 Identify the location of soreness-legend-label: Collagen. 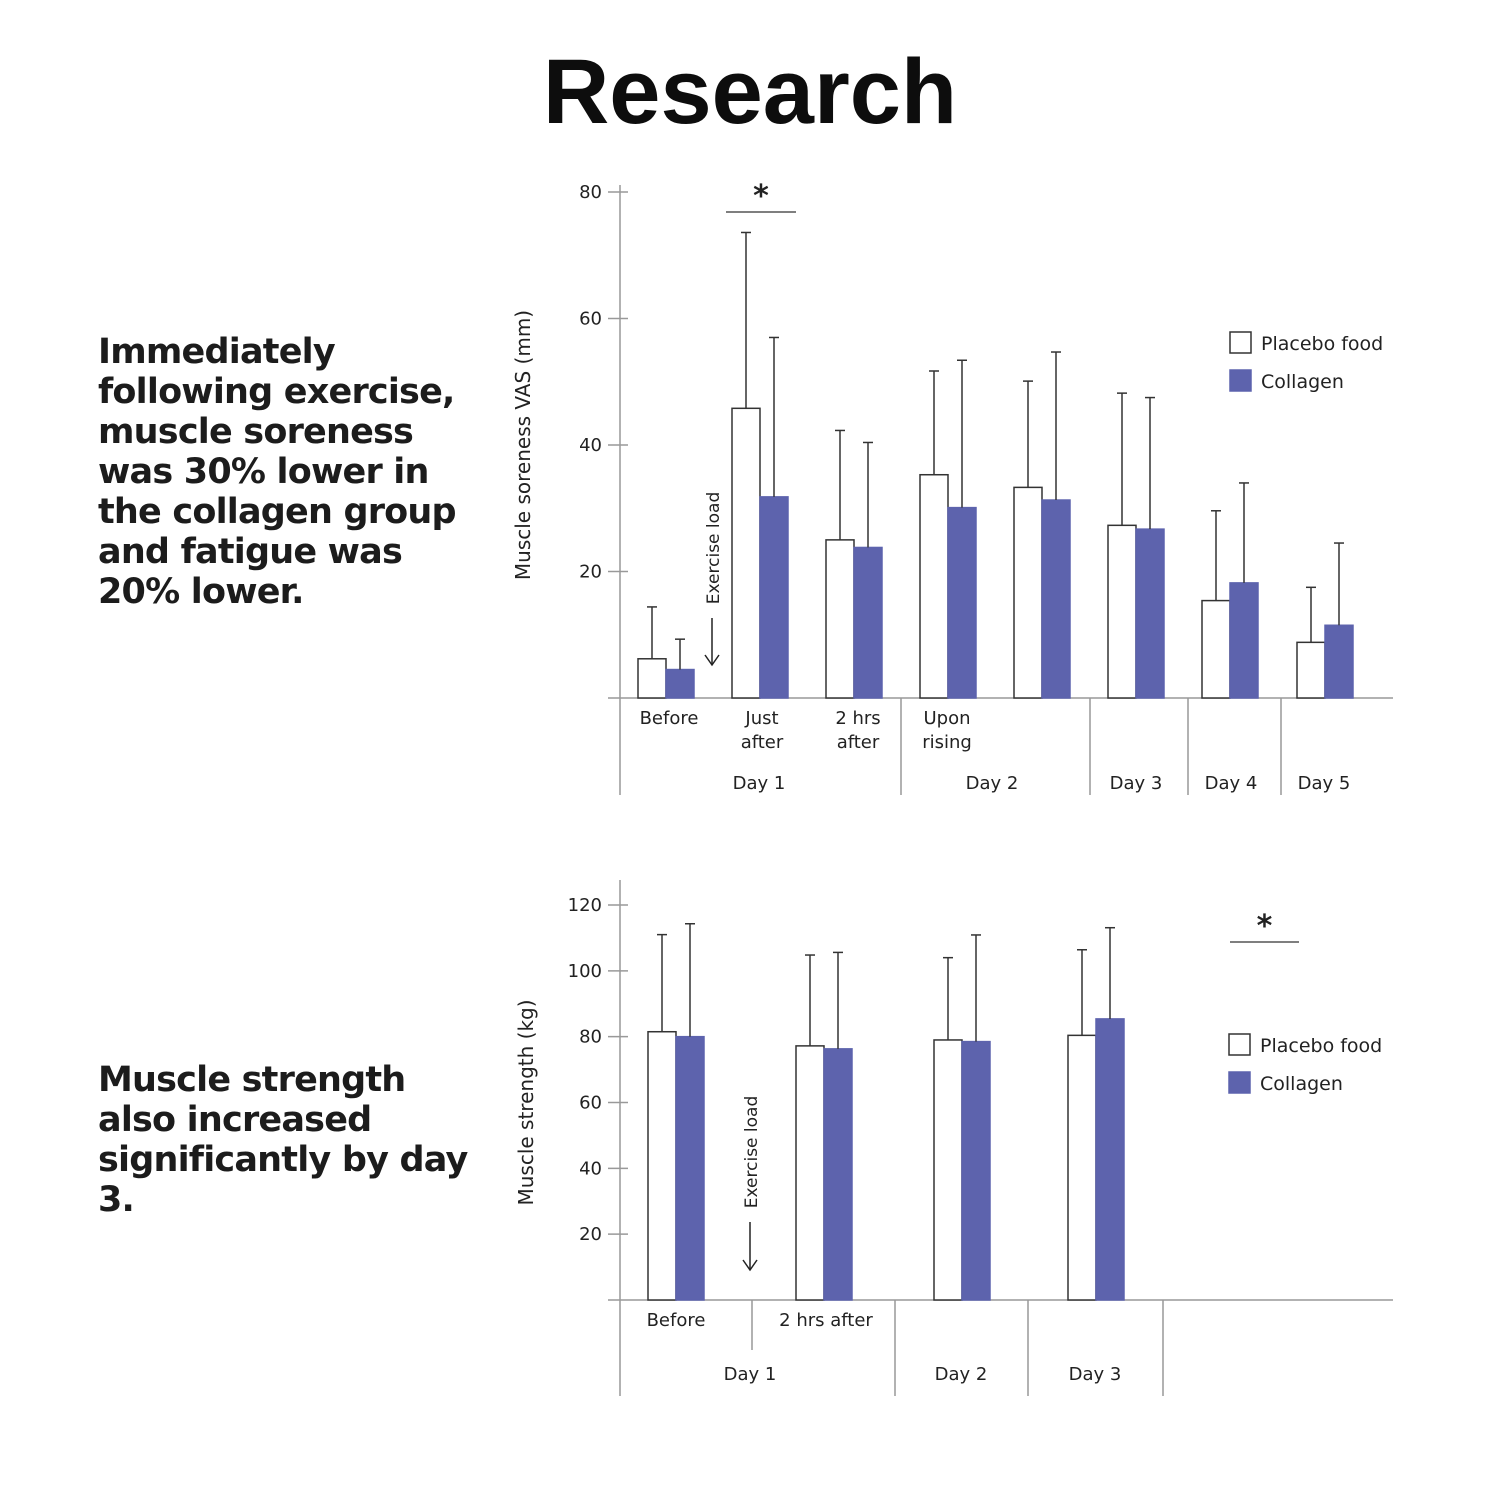
(1302, 382).